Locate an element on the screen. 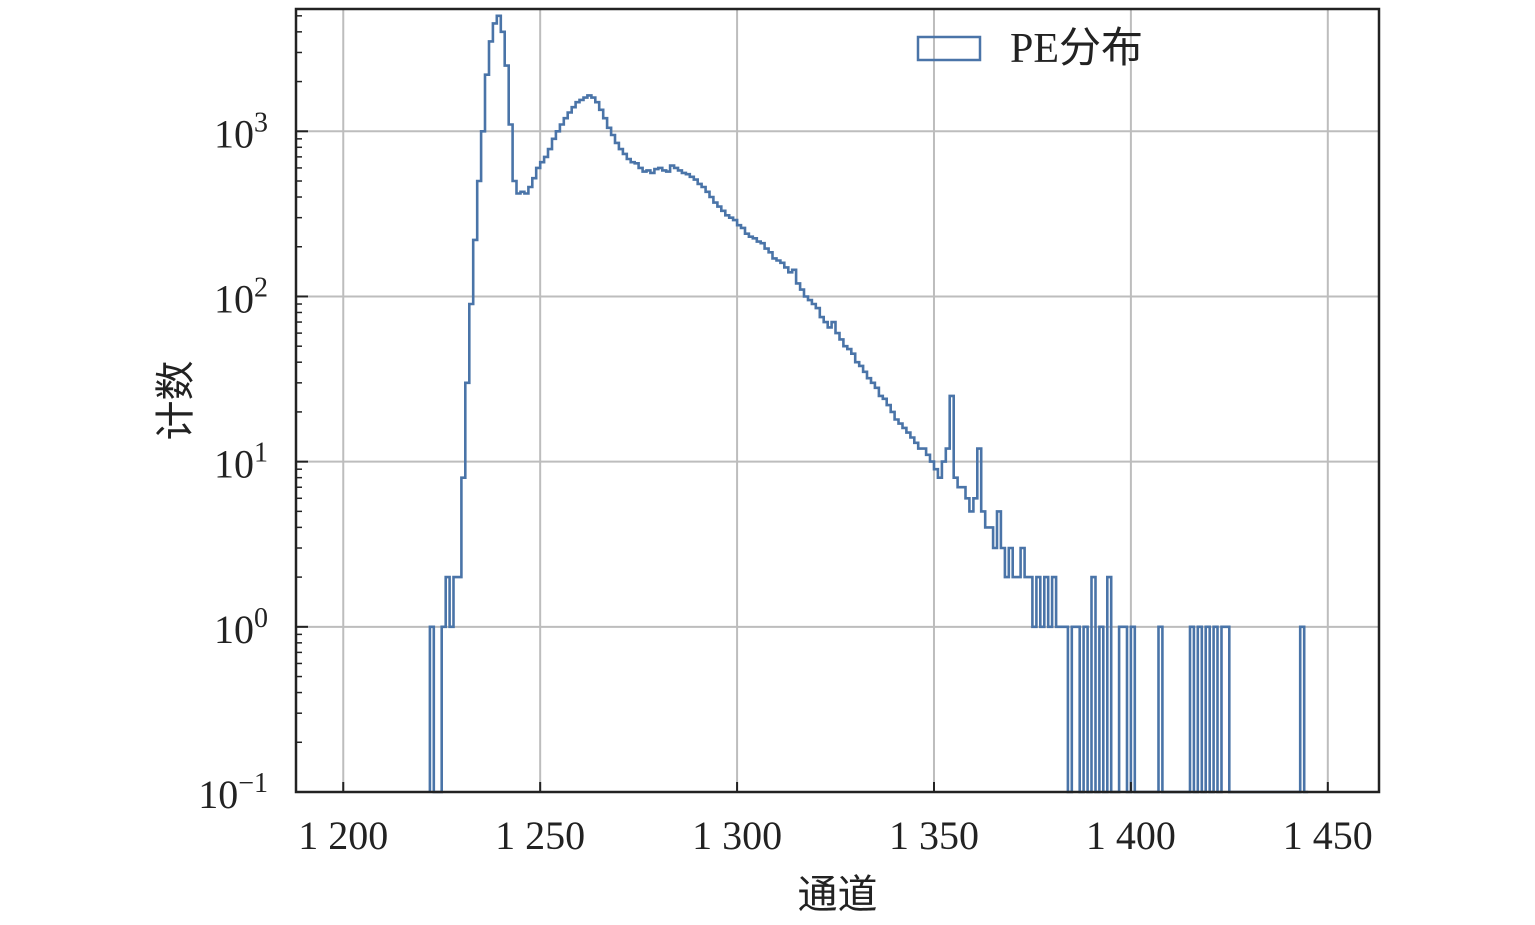 Image resolution: width=1535 pixels, height=925 pixels. x-axis-title: 通道 is located at coordinates (838, 895).